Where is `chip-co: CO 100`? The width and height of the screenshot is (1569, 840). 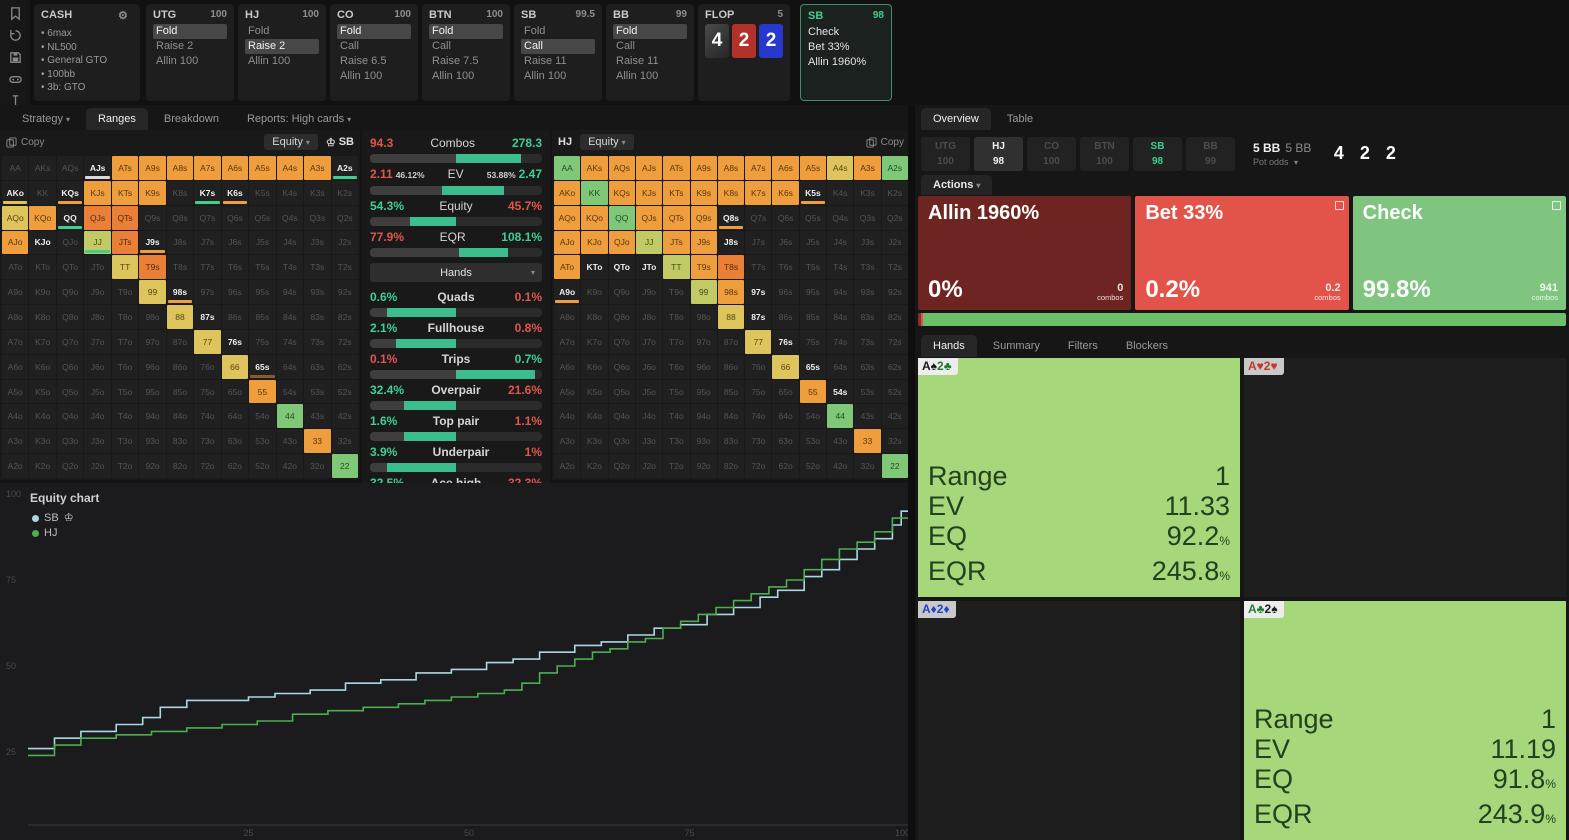 chip-co: CO 100 is located at coordinates (1051, 153).